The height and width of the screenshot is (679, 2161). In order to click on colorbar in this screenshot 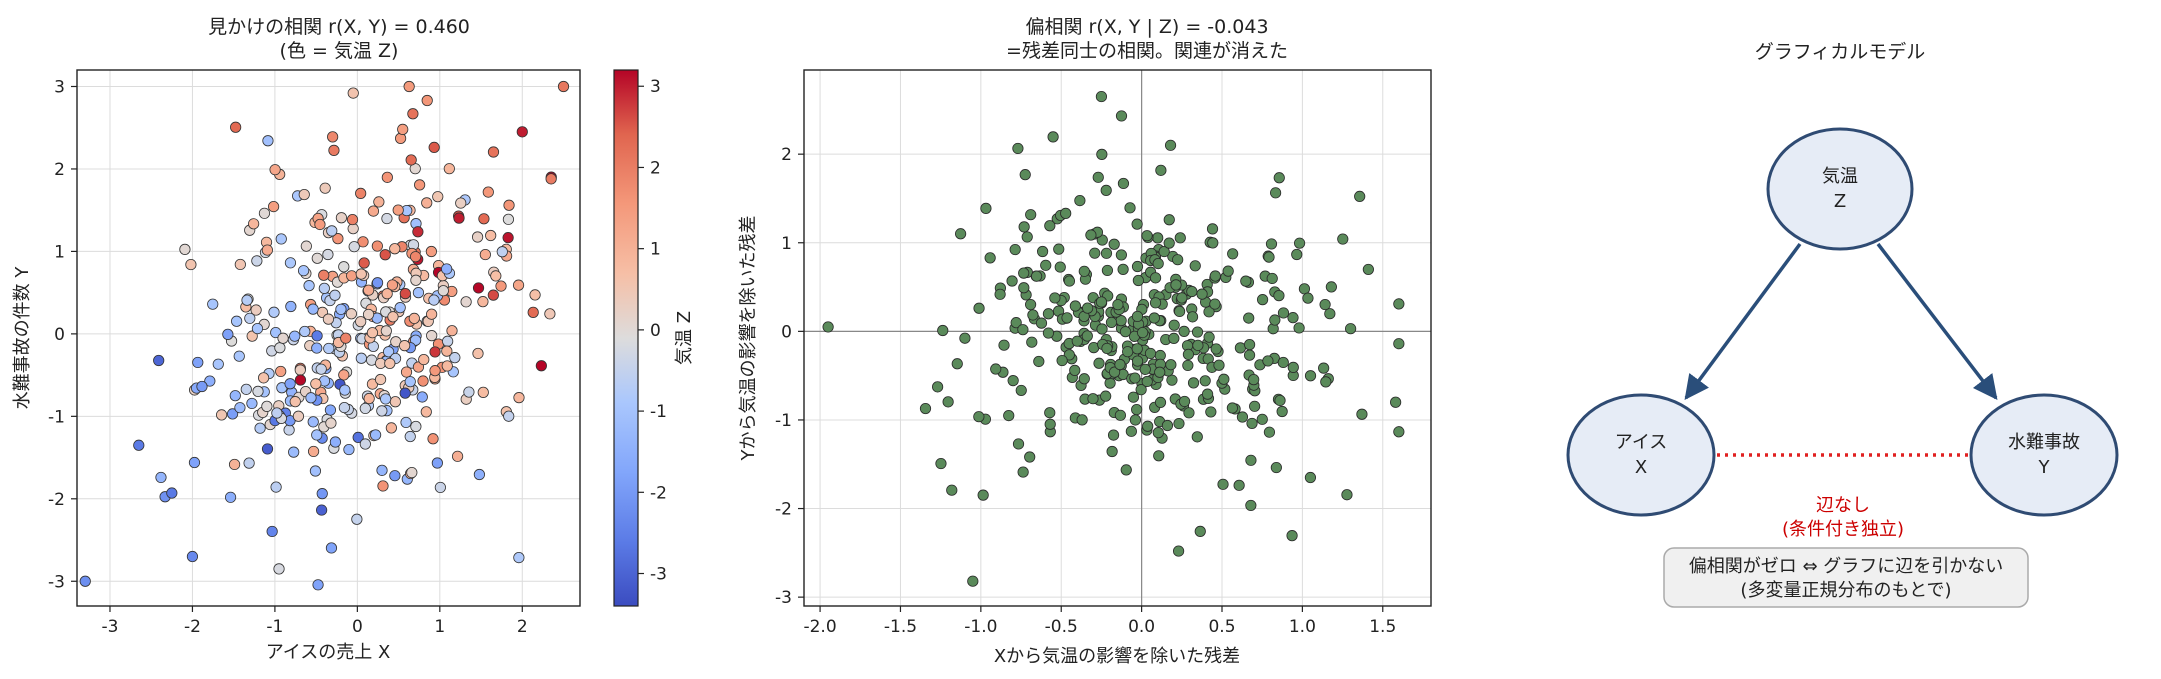, I will do `click(626, 338)`.